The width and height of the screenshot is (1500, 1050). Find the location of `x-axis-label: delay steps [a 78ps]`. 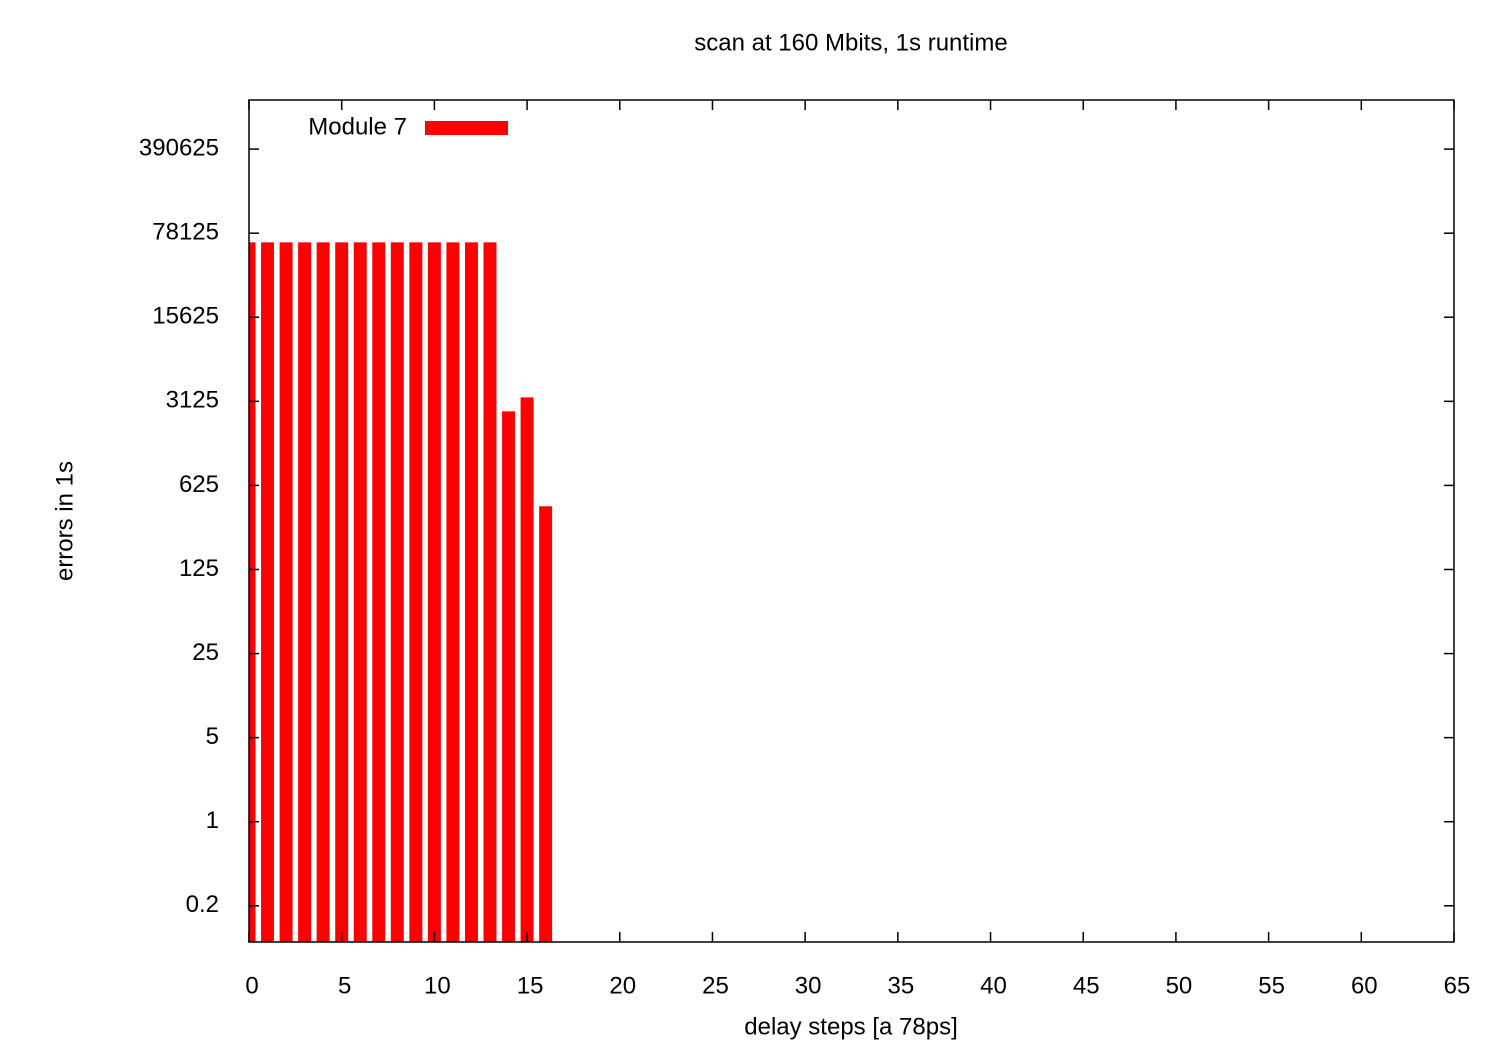

x-axis-label: delay steps [a 78ps] is located at coordinates (850, 1026).